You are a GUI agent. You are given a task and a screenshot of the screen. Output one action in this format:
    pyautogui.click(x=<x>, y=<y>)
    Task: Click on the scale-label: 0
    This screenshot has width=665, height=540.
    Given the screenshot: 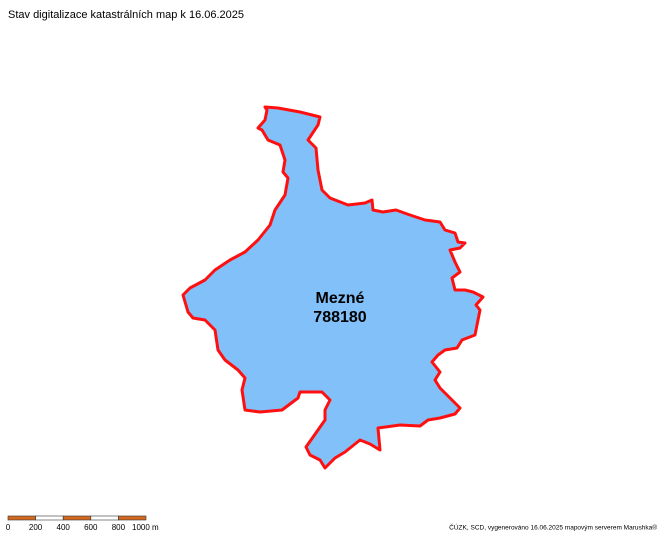 What is the action you would take?
    pyautogui.click(x=8, y=527)
    